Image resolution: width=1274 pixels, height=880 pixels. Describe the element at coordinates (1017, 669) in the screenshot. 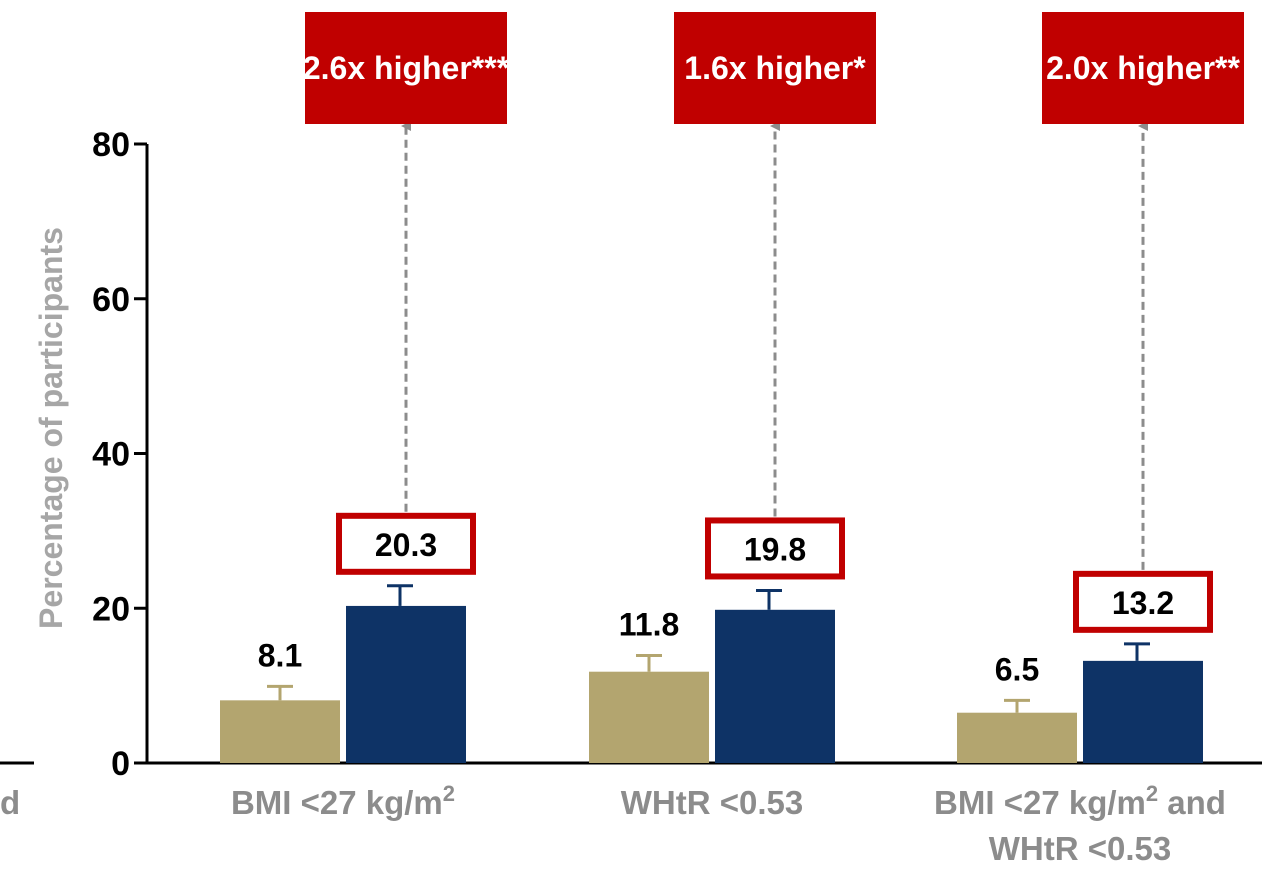

I see `data-label: 6.5` at that location.